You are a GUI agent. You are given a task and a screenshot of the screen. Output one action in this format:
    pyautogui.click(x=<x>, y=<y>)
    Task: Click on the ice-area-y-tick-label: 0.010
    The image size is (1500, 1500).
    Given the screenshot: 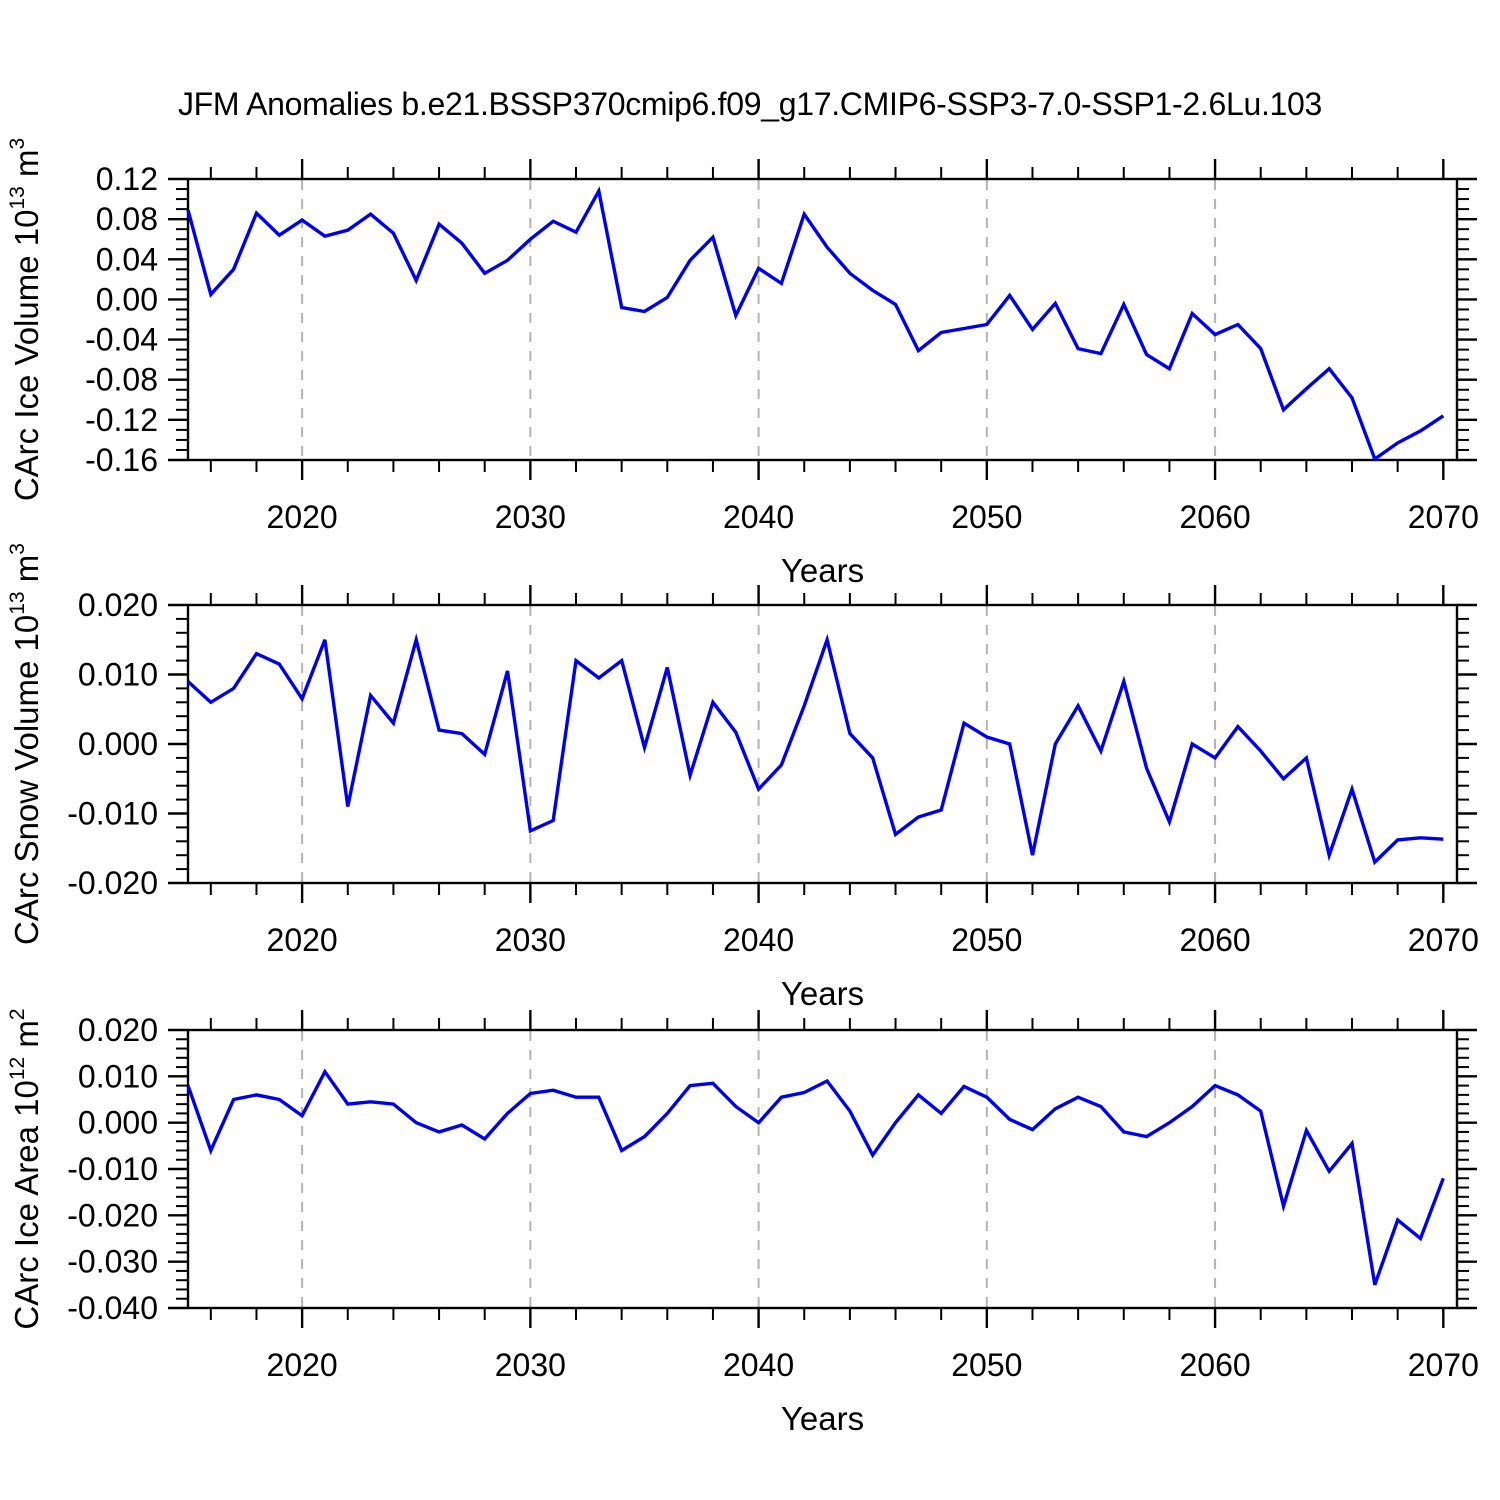 What is the action you would take?
    pyautogui.click(x=118, y=1076)
    